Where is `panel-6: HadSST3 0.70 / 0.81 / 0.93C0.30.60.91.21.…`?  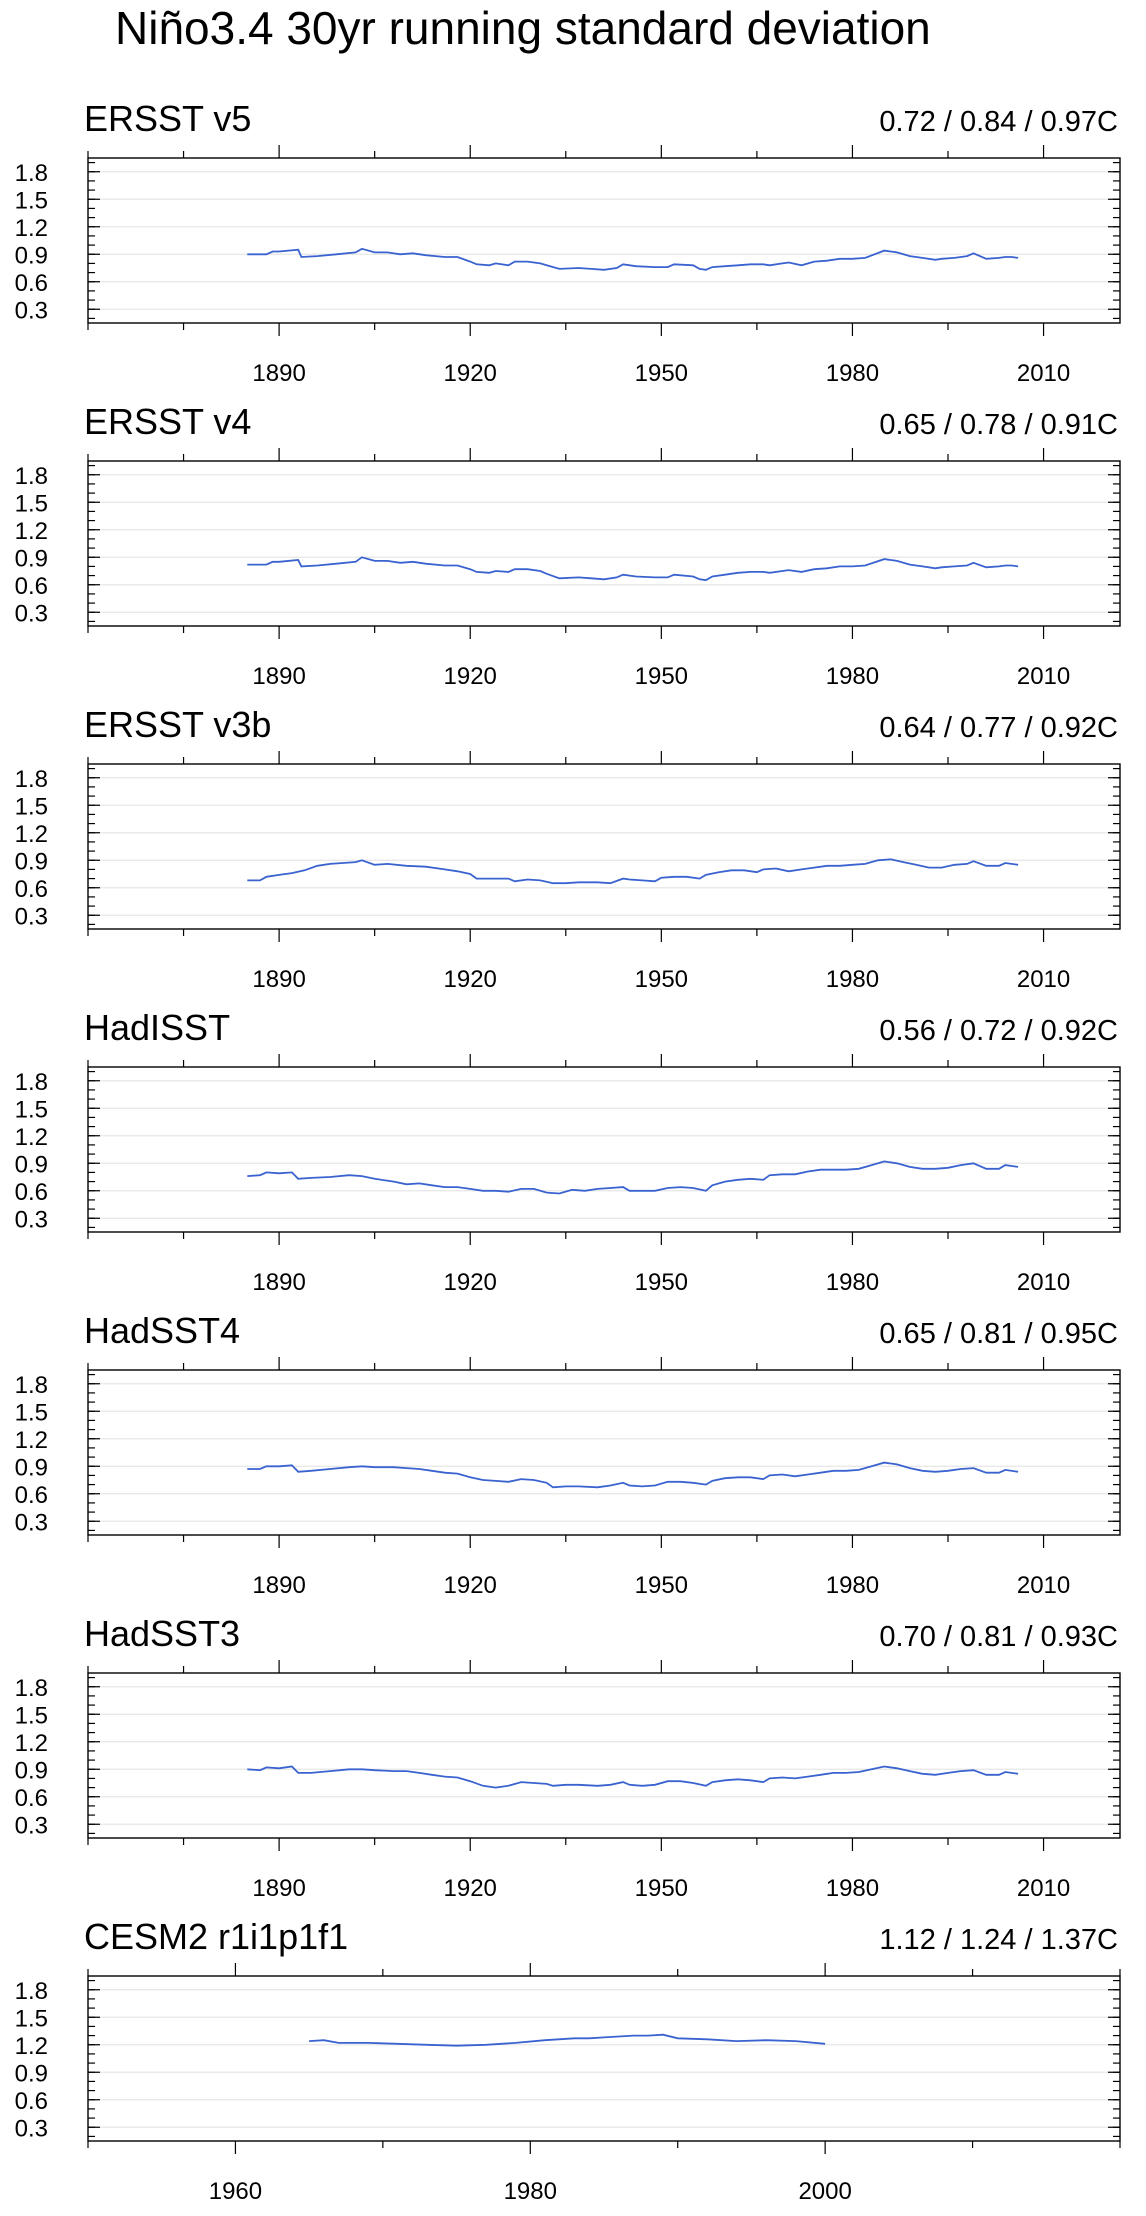
panel-6: HadSST3 0.70 / 0.81 / 0.93C0.30.60.91.21.… is located at coordinates (568, 1757).